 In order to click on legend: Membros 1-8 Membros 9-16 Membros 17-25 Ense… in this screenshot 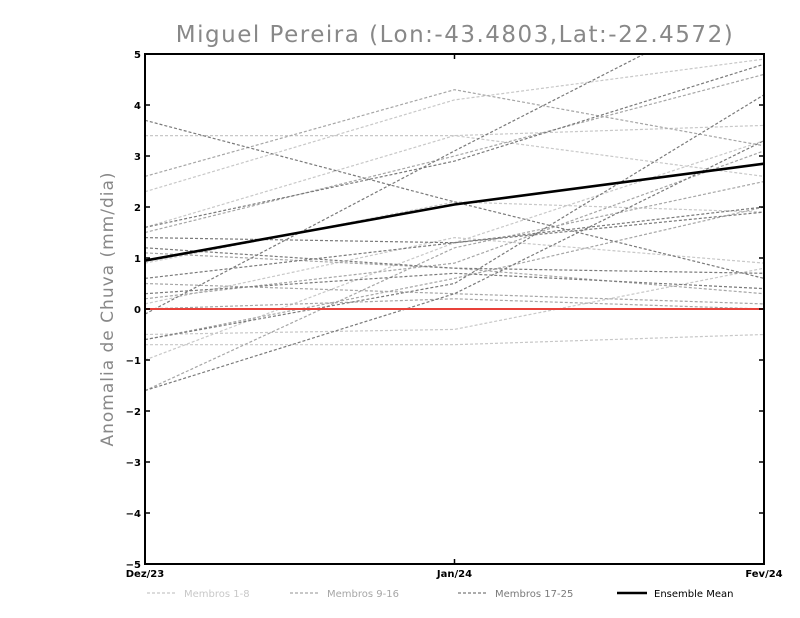, I will do `click(440, 594)`.